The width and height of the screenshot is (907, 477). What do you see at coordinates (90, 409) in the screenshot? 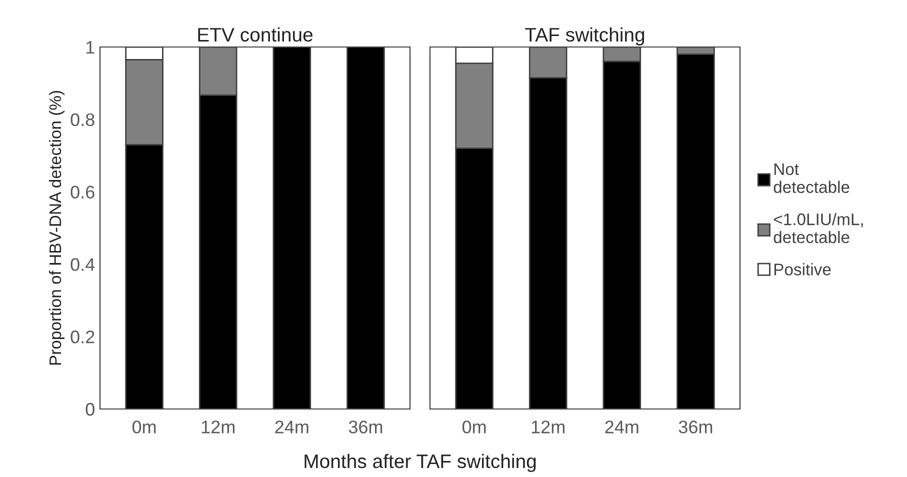
I see `y-tick-label: 0` at bounding box center [90, 409].